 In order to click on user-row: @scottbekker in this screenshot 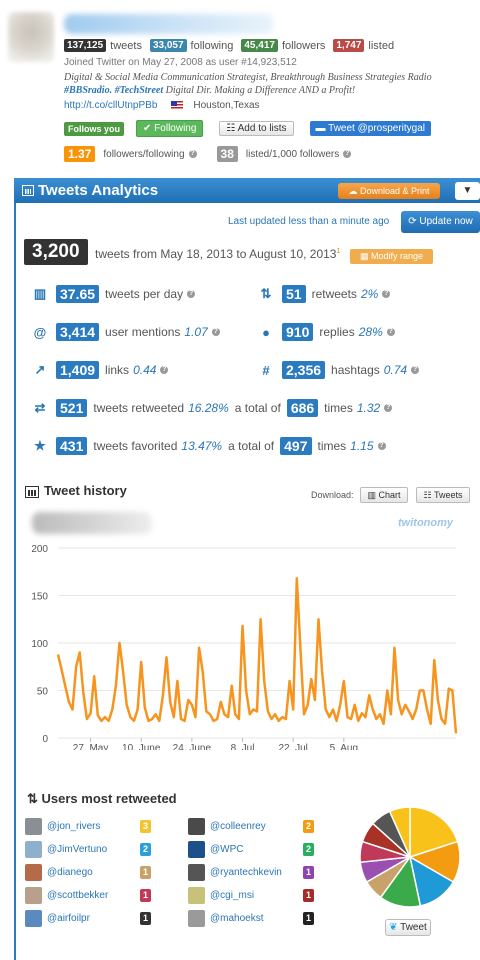, I will do `click(66, 895)`.